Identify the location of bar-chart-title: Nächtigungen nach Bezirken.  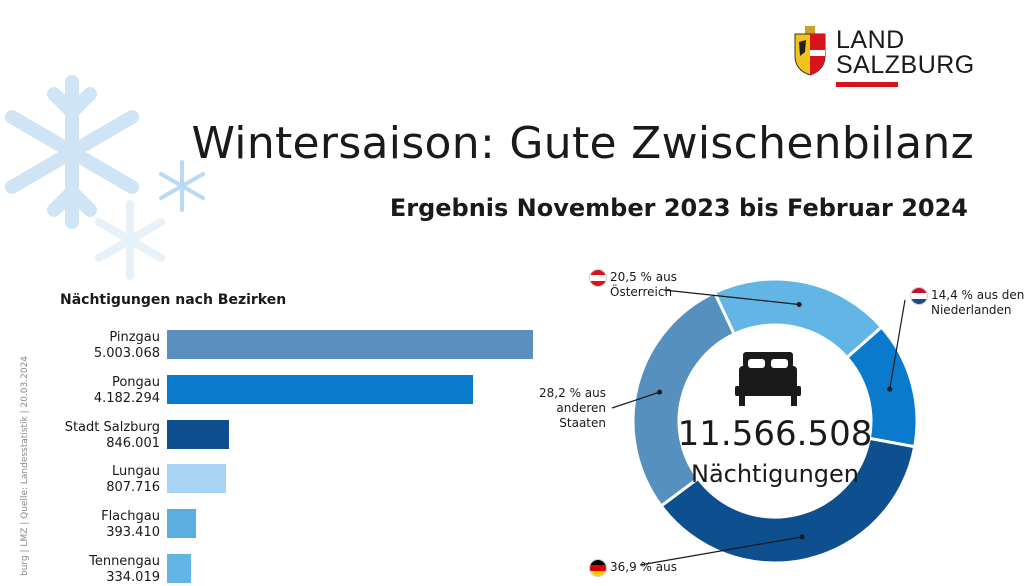
(173, 300).